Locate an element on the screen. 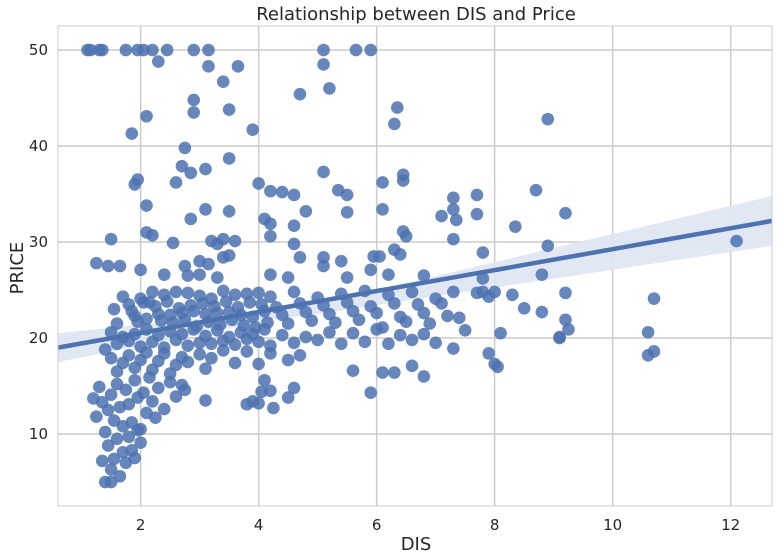 The width and height of the screenshot is (779, 560). x-tick-label: 8 is located at coordinates (495, 525).